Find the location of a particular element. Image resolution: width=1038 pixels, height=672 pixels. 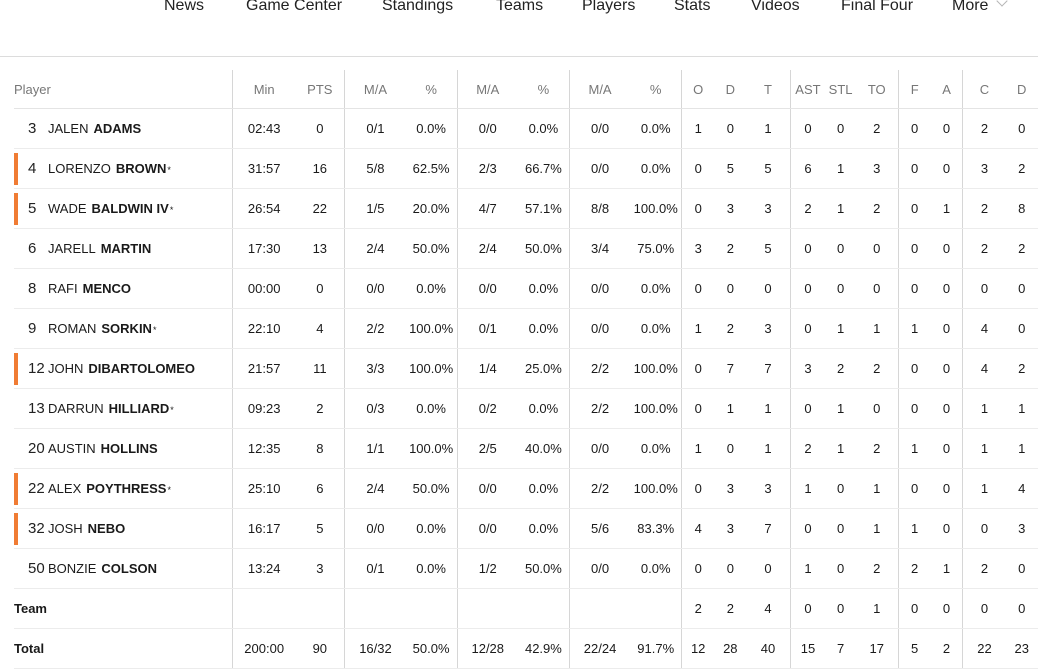

column-header: AST is located at coordinates (807, 89).